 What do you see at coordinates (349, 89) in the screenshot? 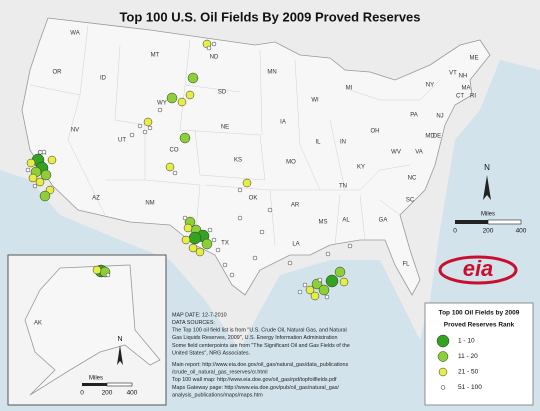
I see `state-label: MI` at bounding box center [349, 89].